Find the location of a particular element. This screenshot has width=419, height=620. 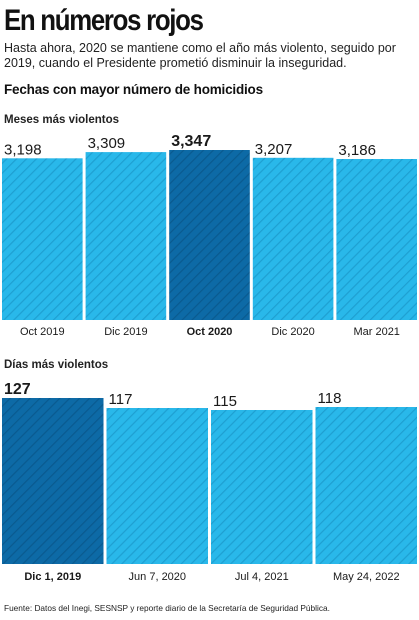

bar-dic-2019 is located at coordinates (126, 236).